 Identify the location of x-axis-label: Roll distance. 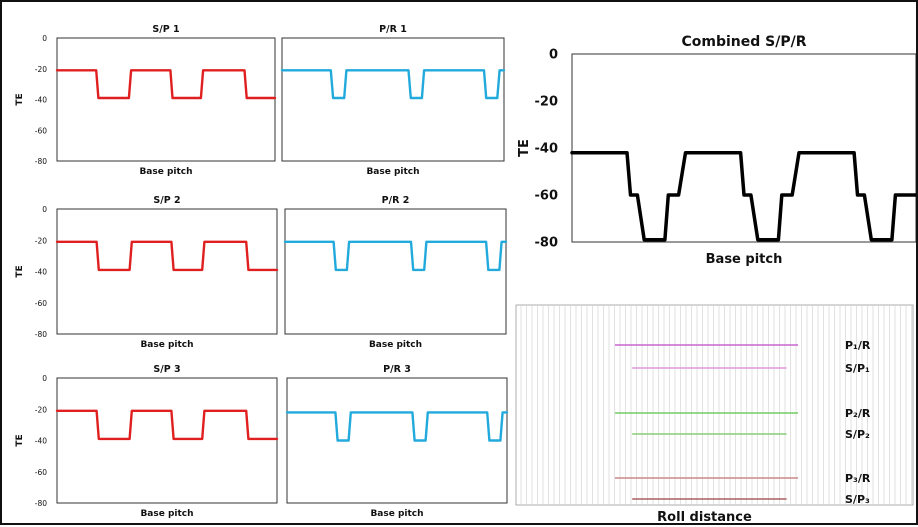
(704, 516).